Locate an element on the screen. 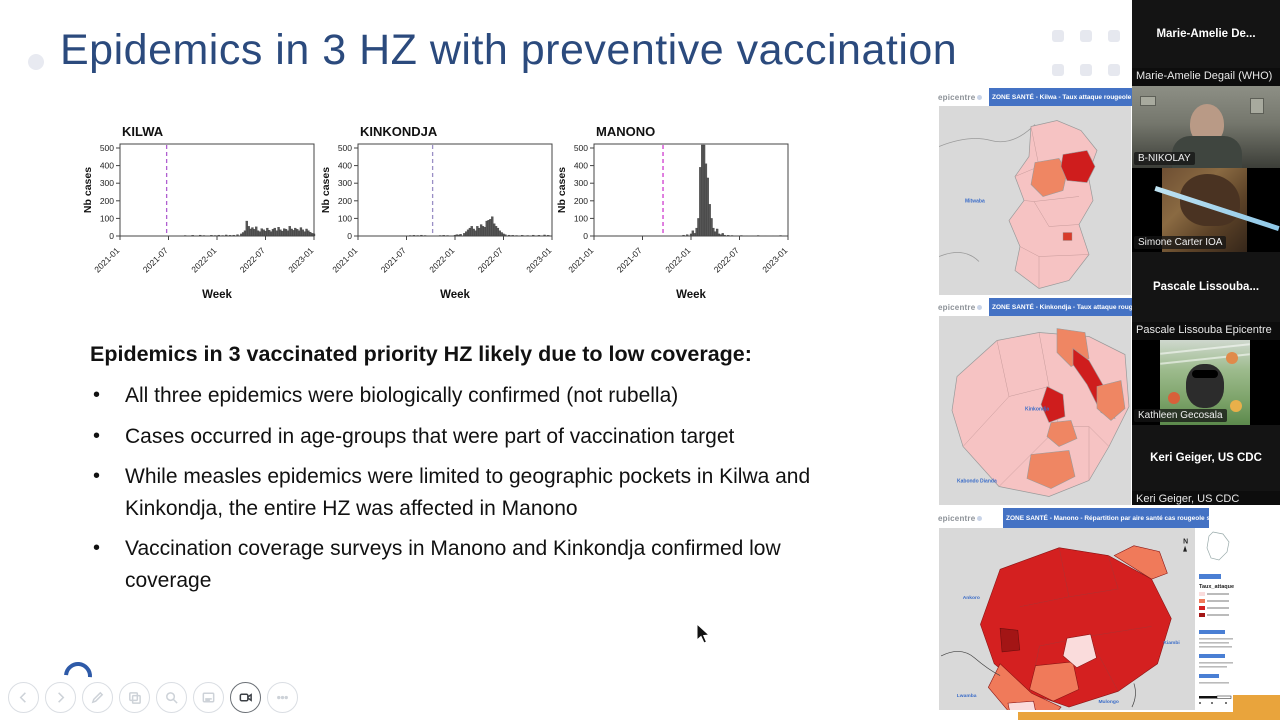 The width and height of the screenshot is (1280, 720). magnifier-icon is located at coordinates (172, 698).